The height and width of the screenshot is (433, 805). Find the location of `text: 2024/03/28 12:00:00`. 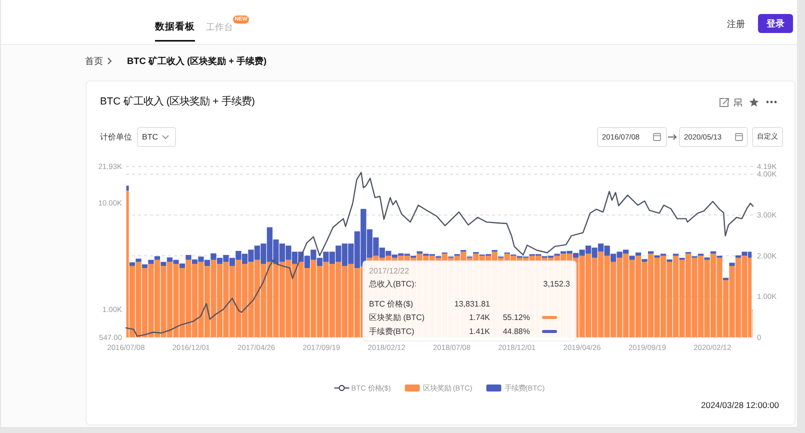

text: 2024/03/28 12:00:00 is located at coordinates (740, 405).